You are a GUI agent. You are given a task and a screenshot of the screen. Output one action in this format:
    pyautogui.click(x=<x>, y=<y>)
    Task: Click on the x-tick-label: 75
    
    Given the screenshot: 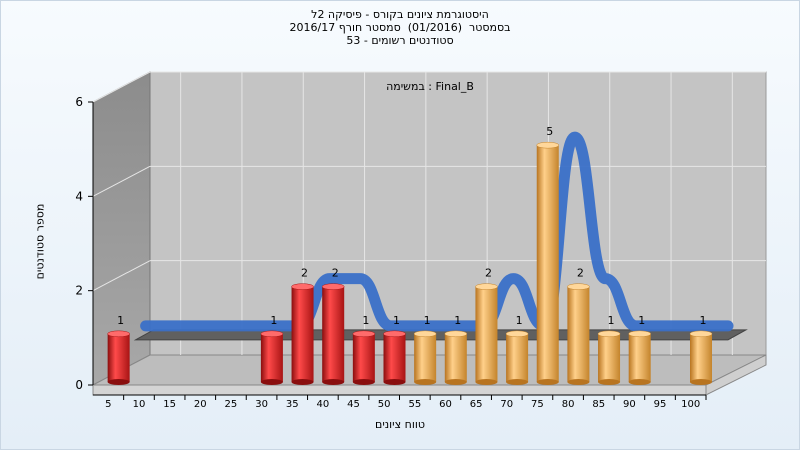 What is the action you would take?
    pyautogui.click(x=537, y=404)
    